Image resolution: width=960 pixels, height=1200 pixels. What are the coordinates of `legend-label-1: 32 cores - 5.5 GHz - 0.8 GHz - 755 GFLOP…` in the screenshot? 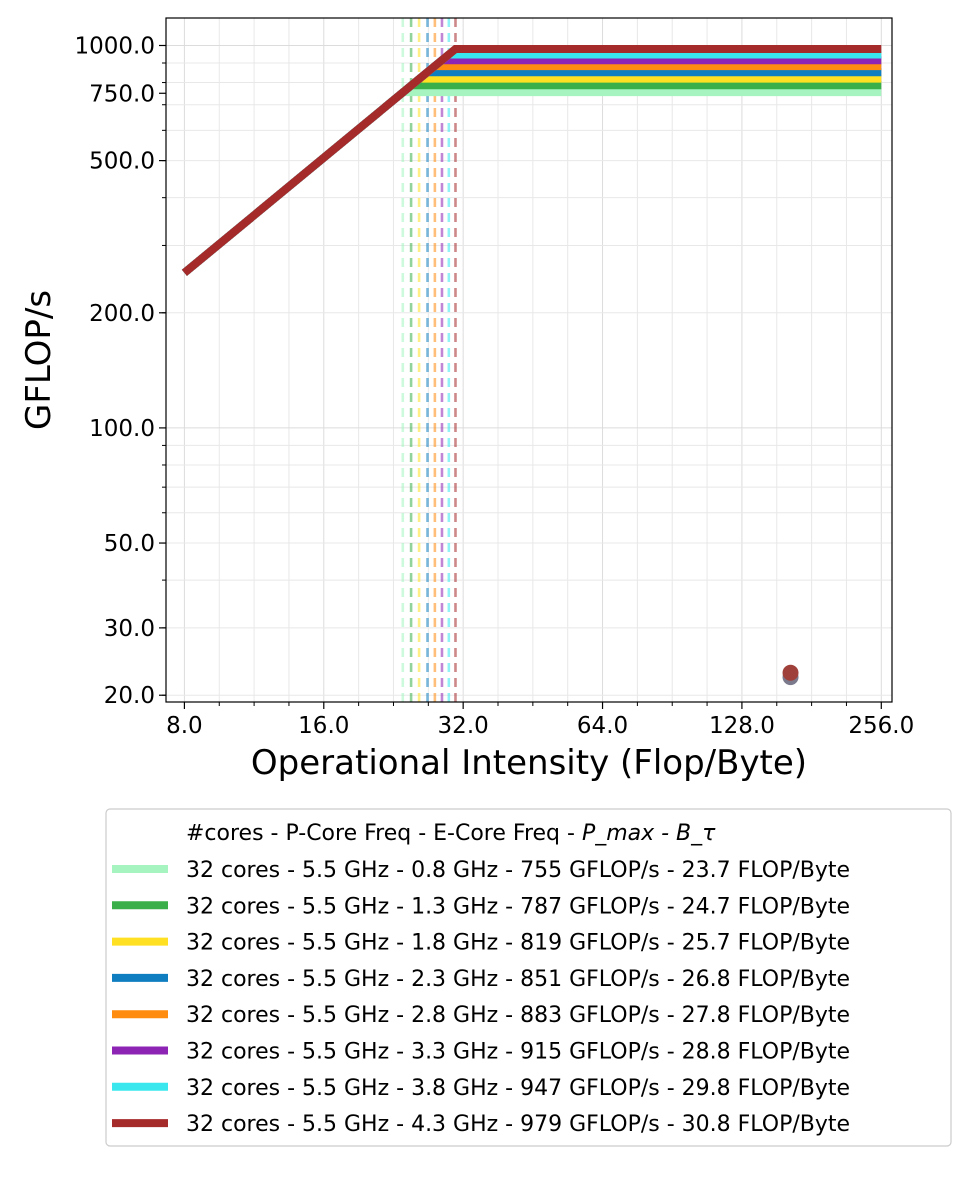 It's located at (518, 870).